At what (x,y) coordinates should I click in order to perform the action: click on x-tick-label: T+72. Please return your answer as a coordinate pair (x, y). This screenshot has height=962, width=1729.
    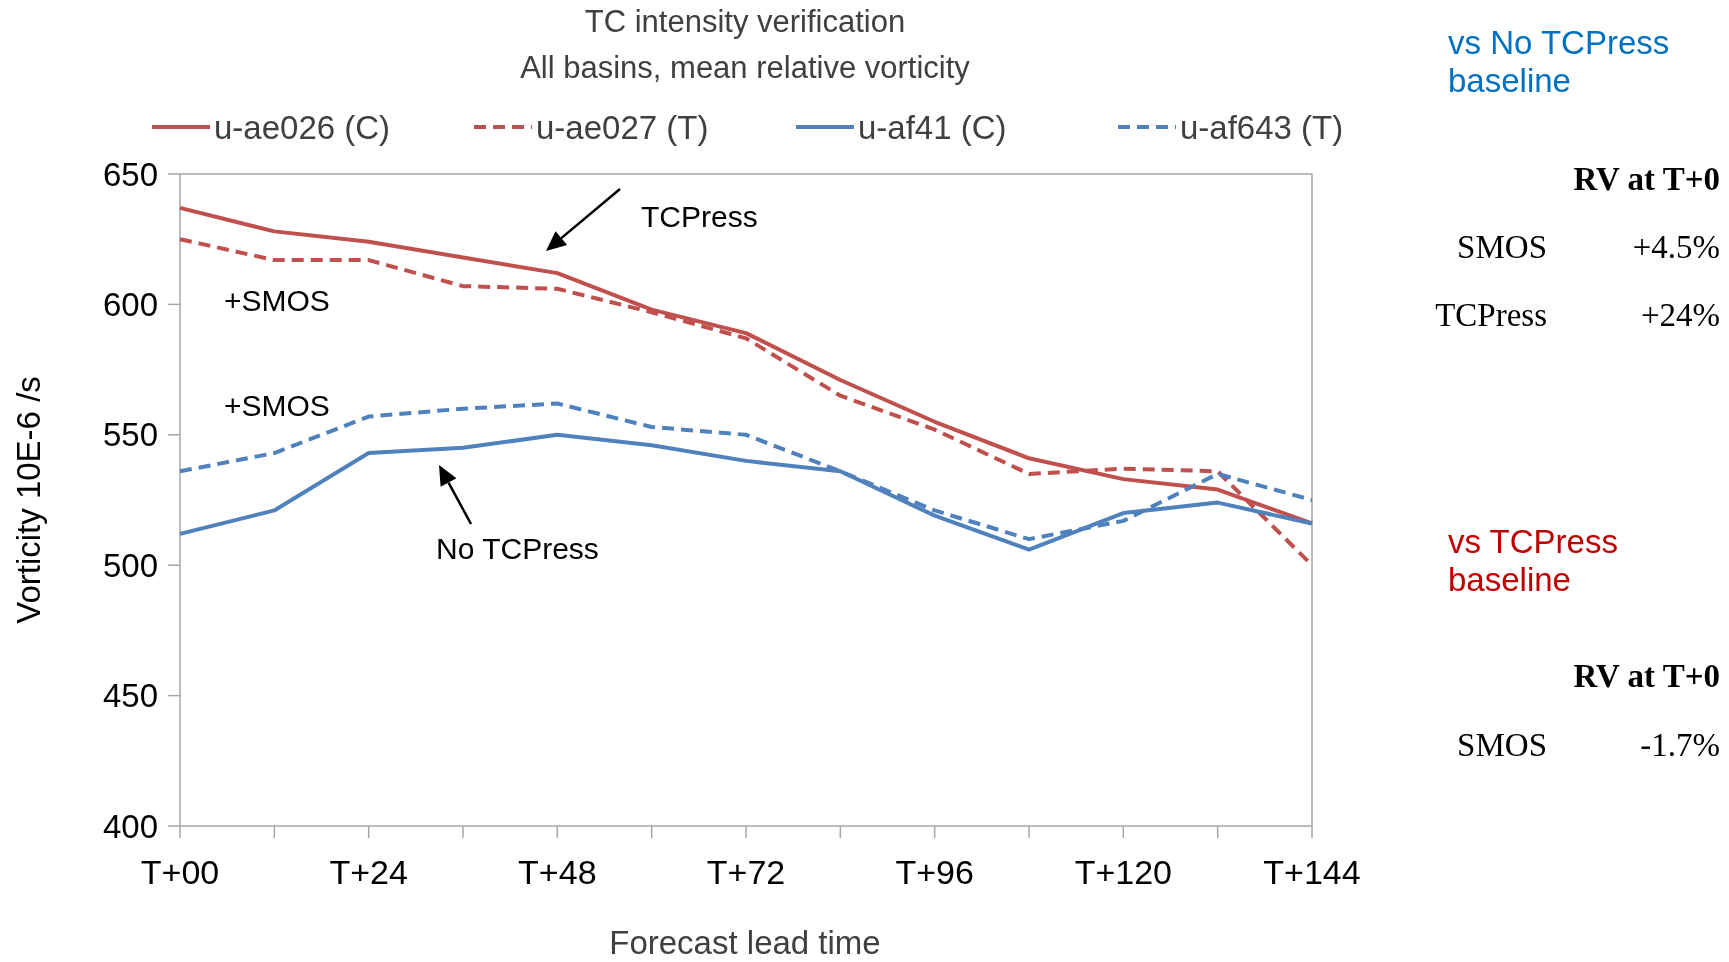
    Looking at the image, I should click on (746, 872).